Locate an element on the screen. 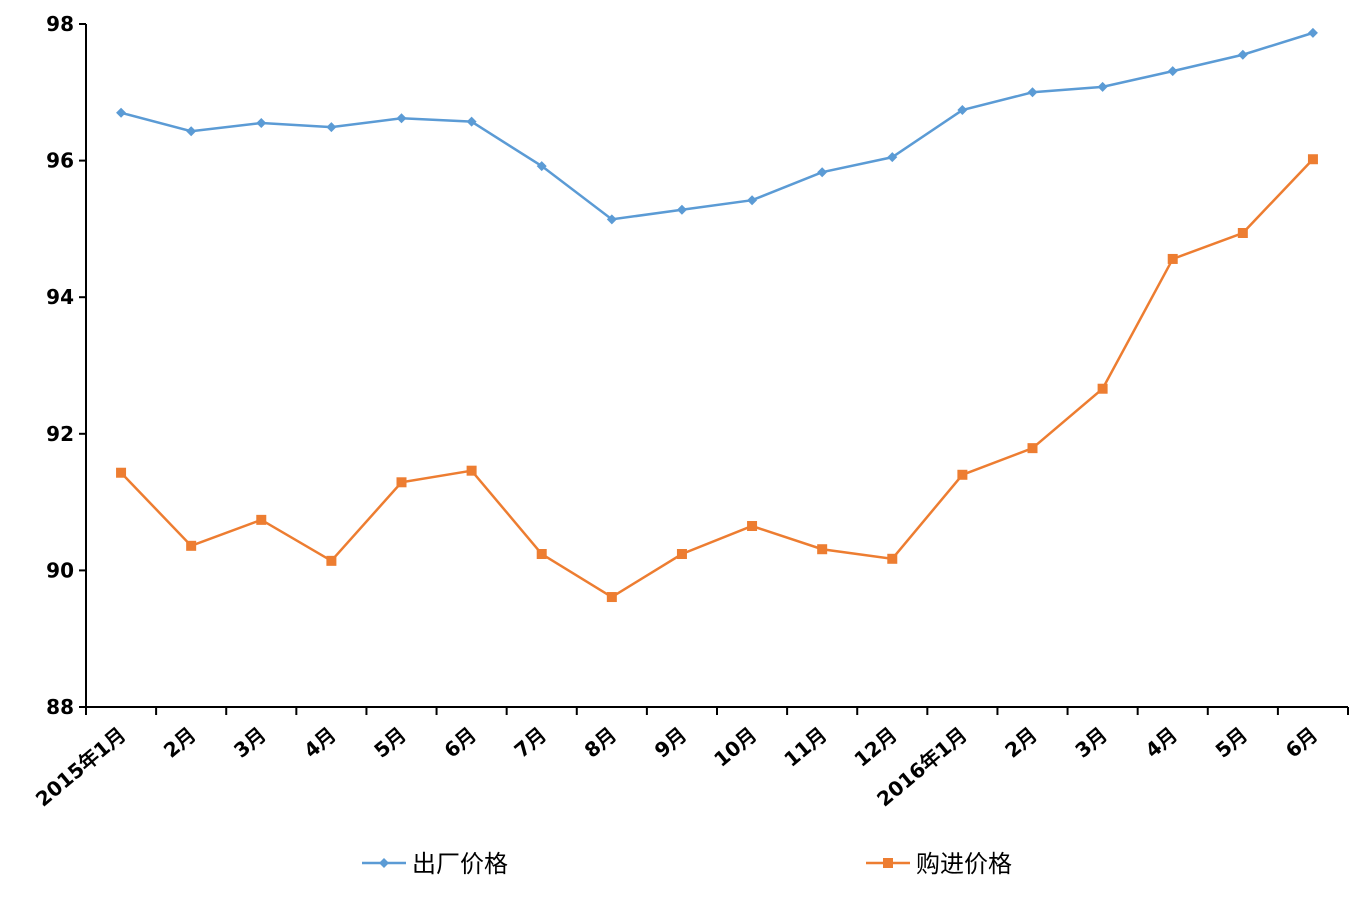 The width and height of the screenshot is (1368, 905). x-tick-label: 12月 is located at coordinates (875, 746).